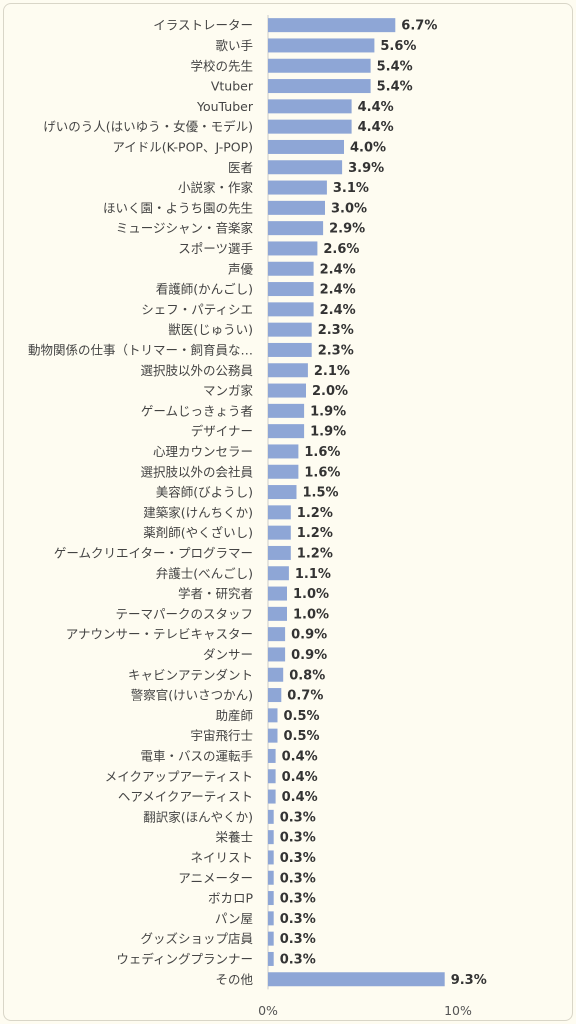  What do you see at coordinates (198, 816) in the screenshot?
I see `category-label: 翻訳家(ほんやくか)` at bounding box center [198, 816].